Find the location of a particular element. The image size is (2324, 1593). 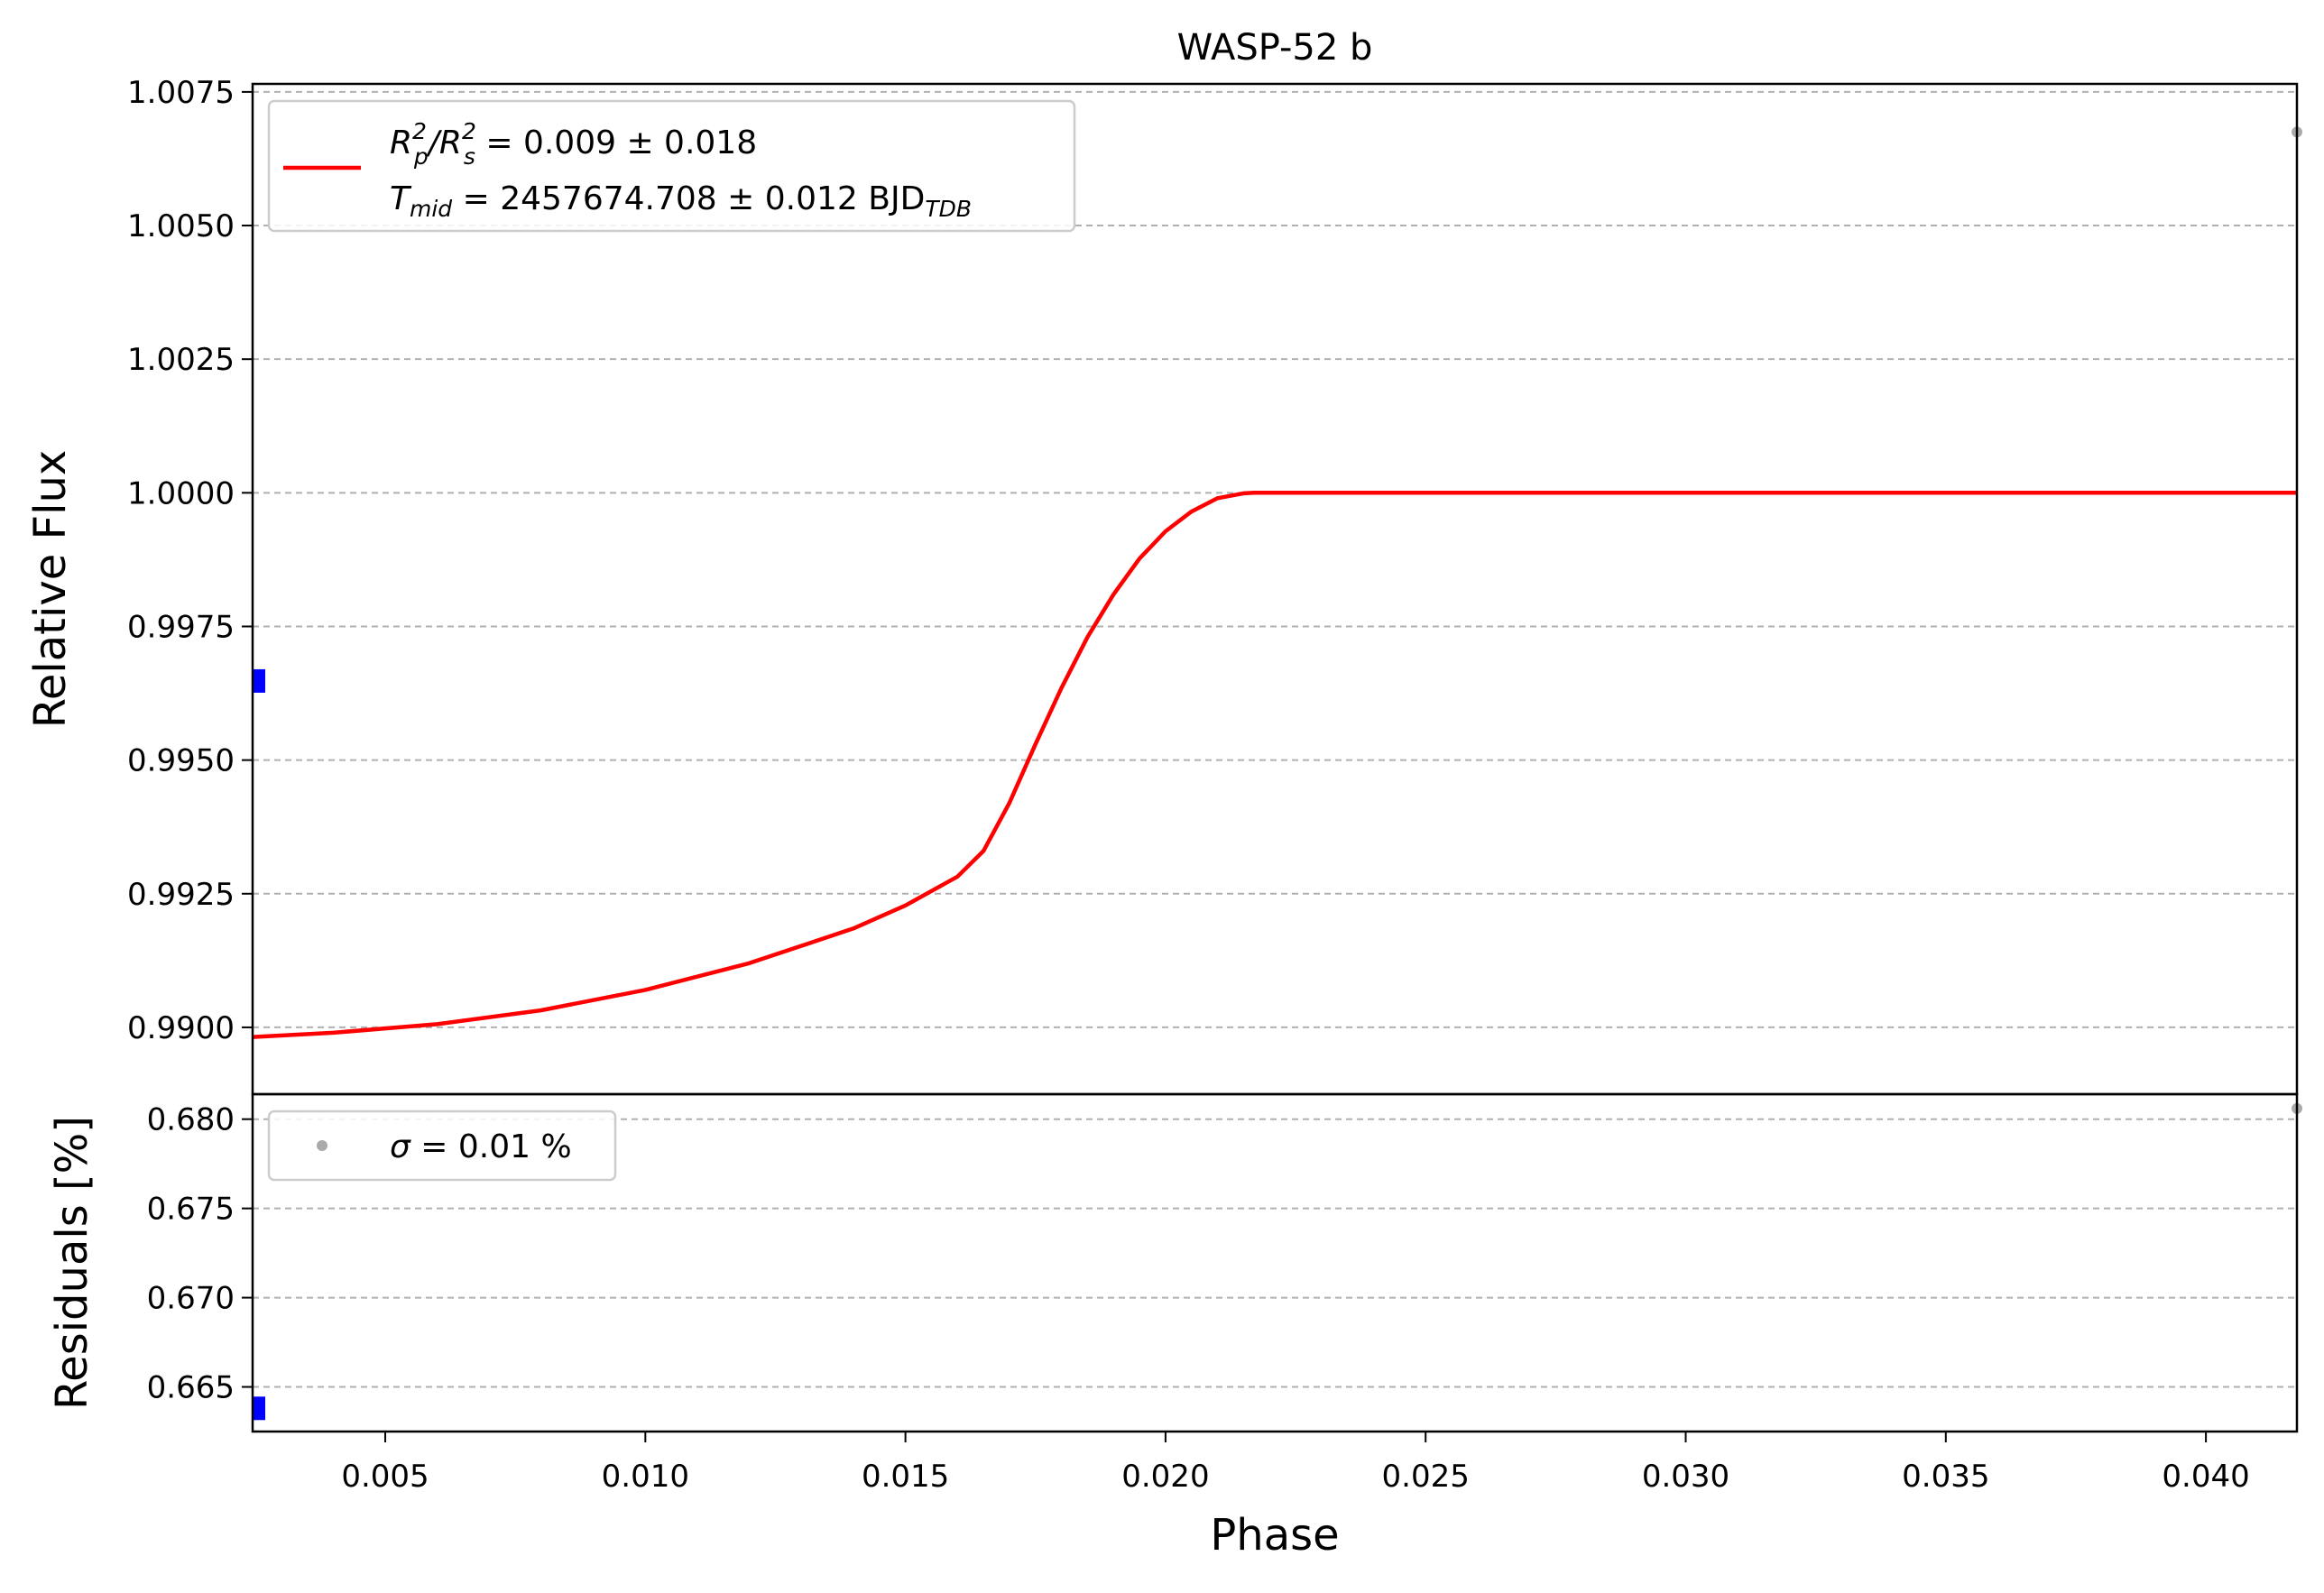

residuals-y-axis-label: Residuals [%] is located at coordinates (72, 1263).